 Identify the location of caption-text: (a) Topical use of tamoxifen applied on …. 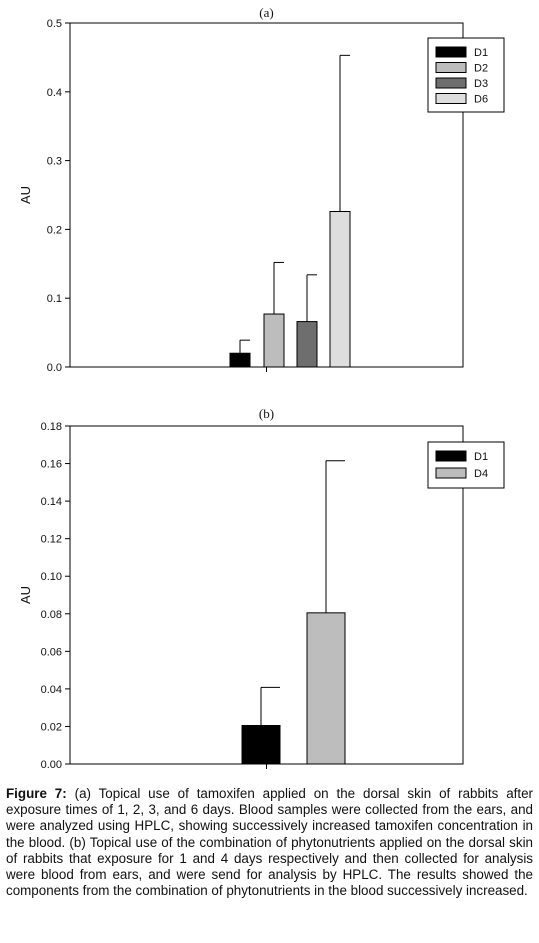
(269, 842).